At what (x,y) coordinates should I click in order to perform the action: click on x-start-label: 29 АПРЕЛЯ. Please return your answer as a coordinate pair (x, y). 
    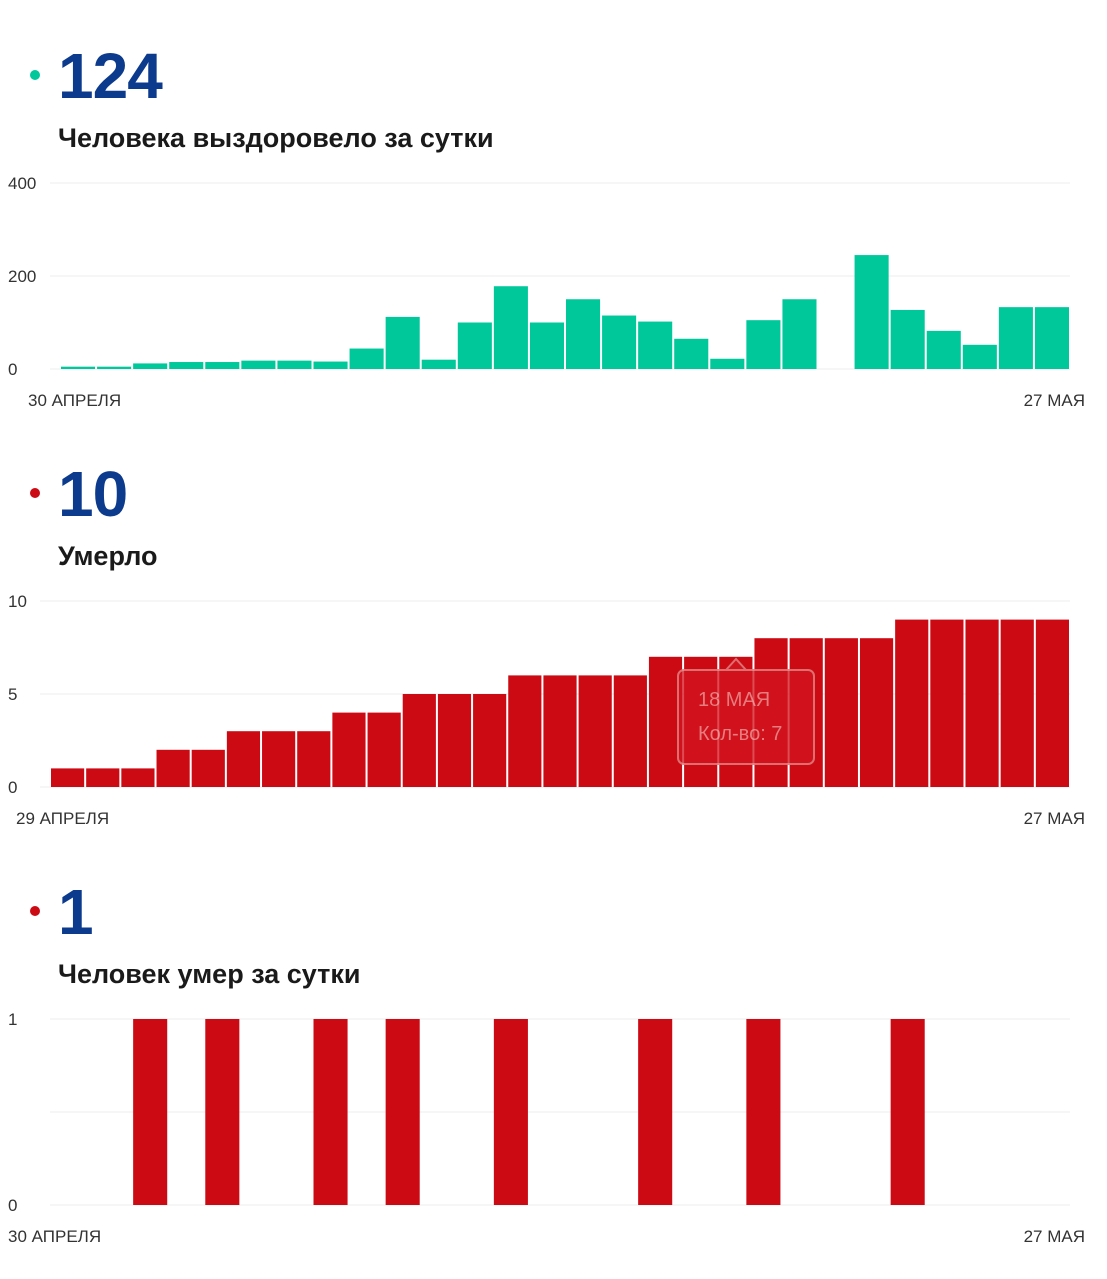
    Looking at the image, I should click on (62, 818).